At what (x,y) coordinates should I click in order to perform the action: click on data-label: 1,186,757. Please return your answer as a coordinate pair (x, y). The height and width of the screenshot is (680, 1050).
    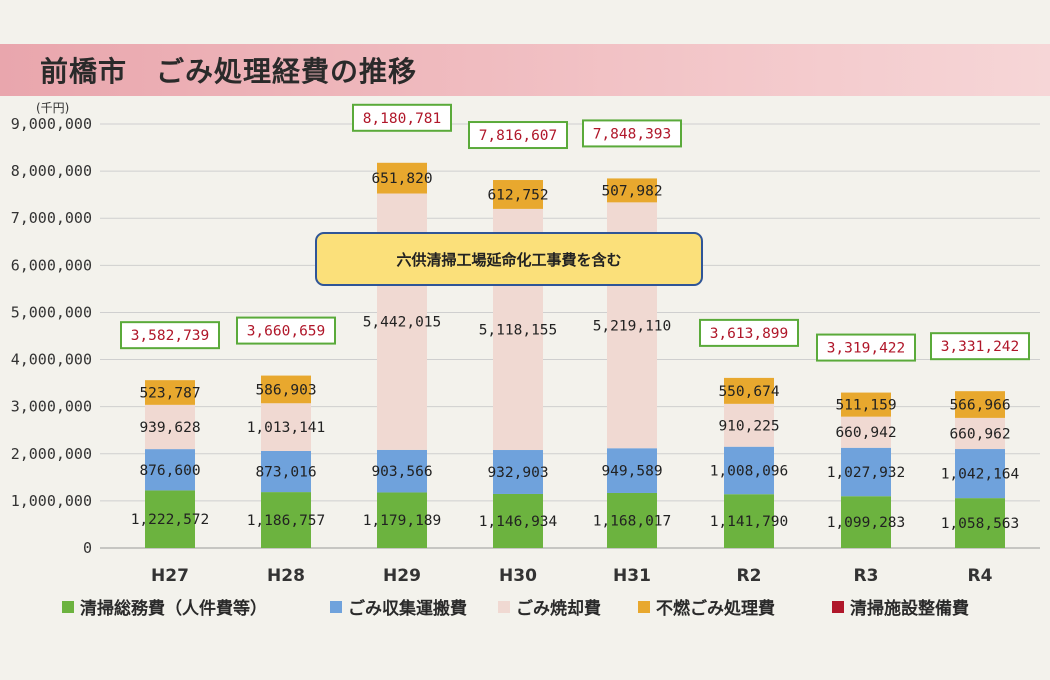
    Looking at the image, I should click on (286, 521).